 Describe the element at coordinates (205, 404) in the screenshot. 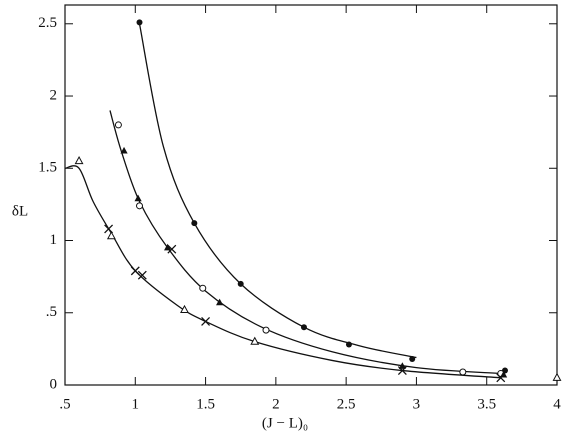

I see `x-tick-label: 1.5` at that location.